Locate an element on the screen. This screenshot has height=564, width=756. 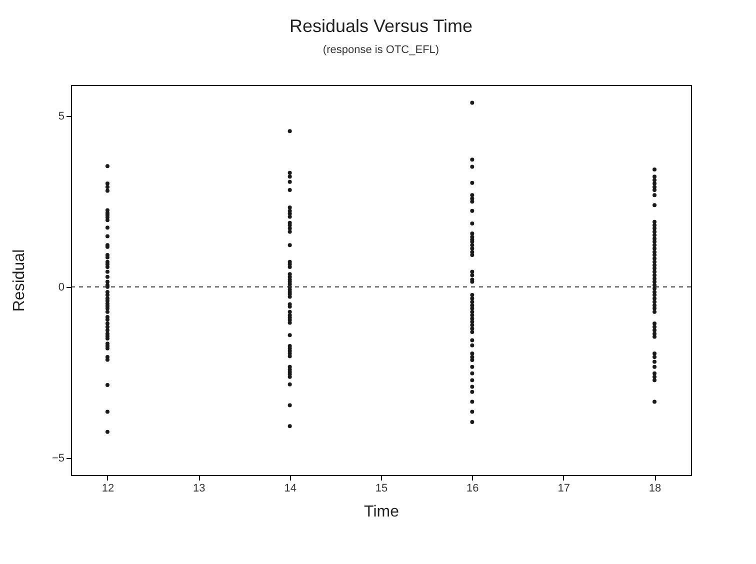
x-tick-label: 15 is located at coordinates (381, 488).